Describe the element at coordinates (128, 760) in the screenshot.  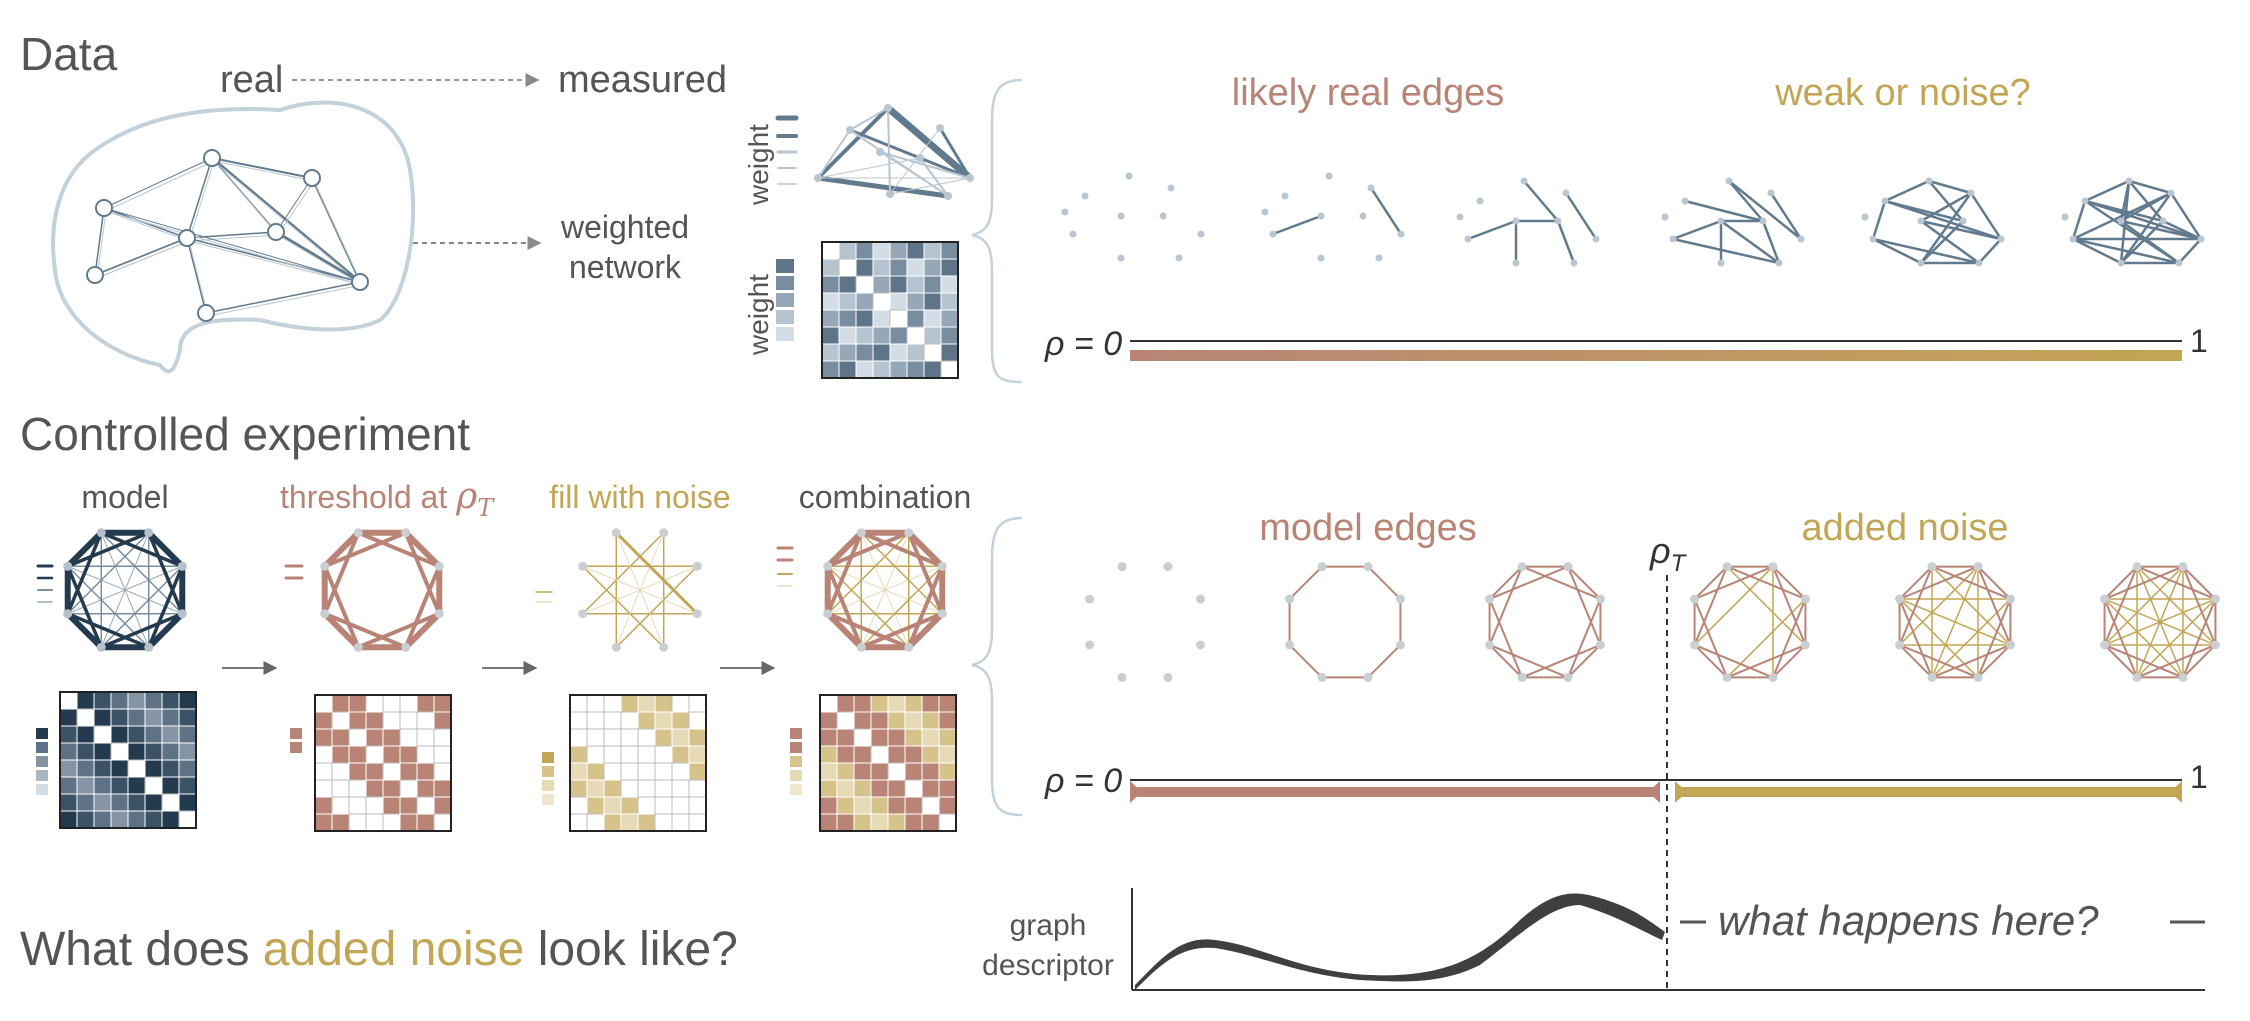
I see `matrix-border` at that location.